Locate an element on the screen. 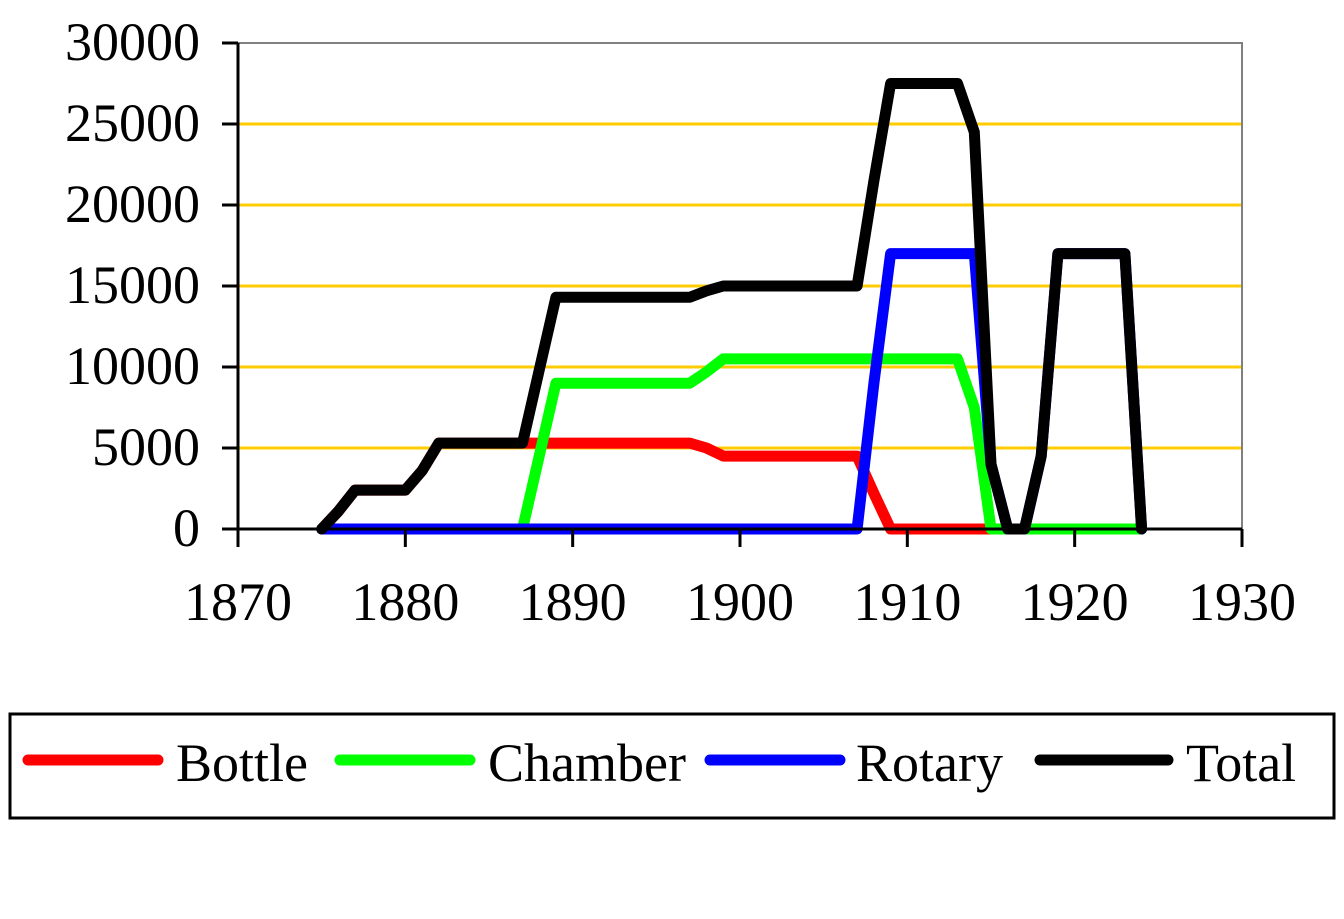 The height and width of the screenshot is (919, 1344). x-tick-label-1890: 1890 is located at coordinates (573, 602).